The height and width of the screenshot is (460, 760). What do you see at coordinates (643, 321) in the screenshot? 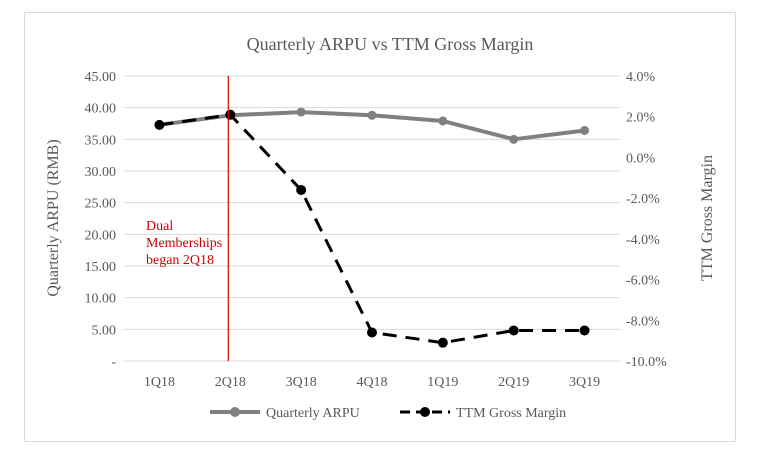
I see `right-tick-label: -8.0%` at bounding box center [643, 321].